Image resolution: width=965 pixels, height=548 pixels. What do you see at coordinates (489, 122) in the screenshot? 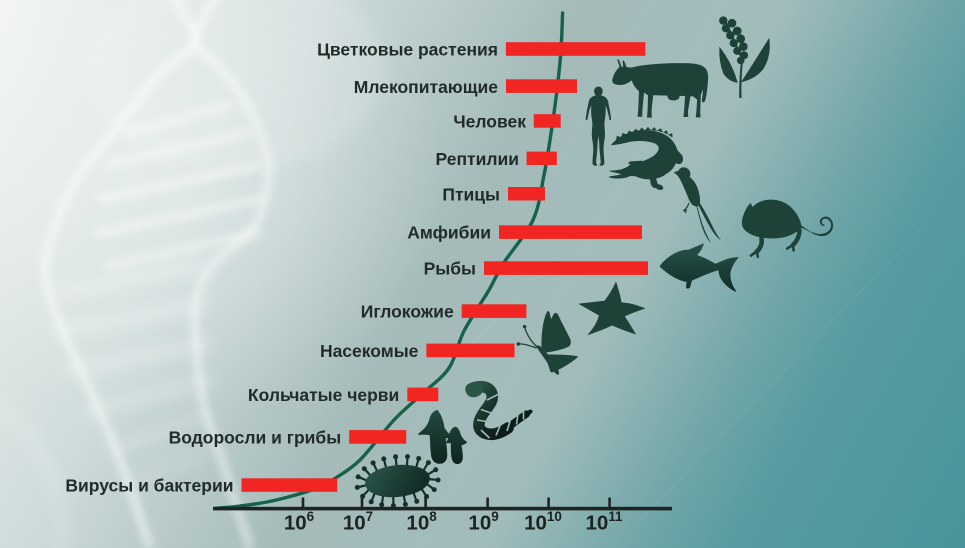
I see `svg-text: Человек` at bounding box center [489, 122].